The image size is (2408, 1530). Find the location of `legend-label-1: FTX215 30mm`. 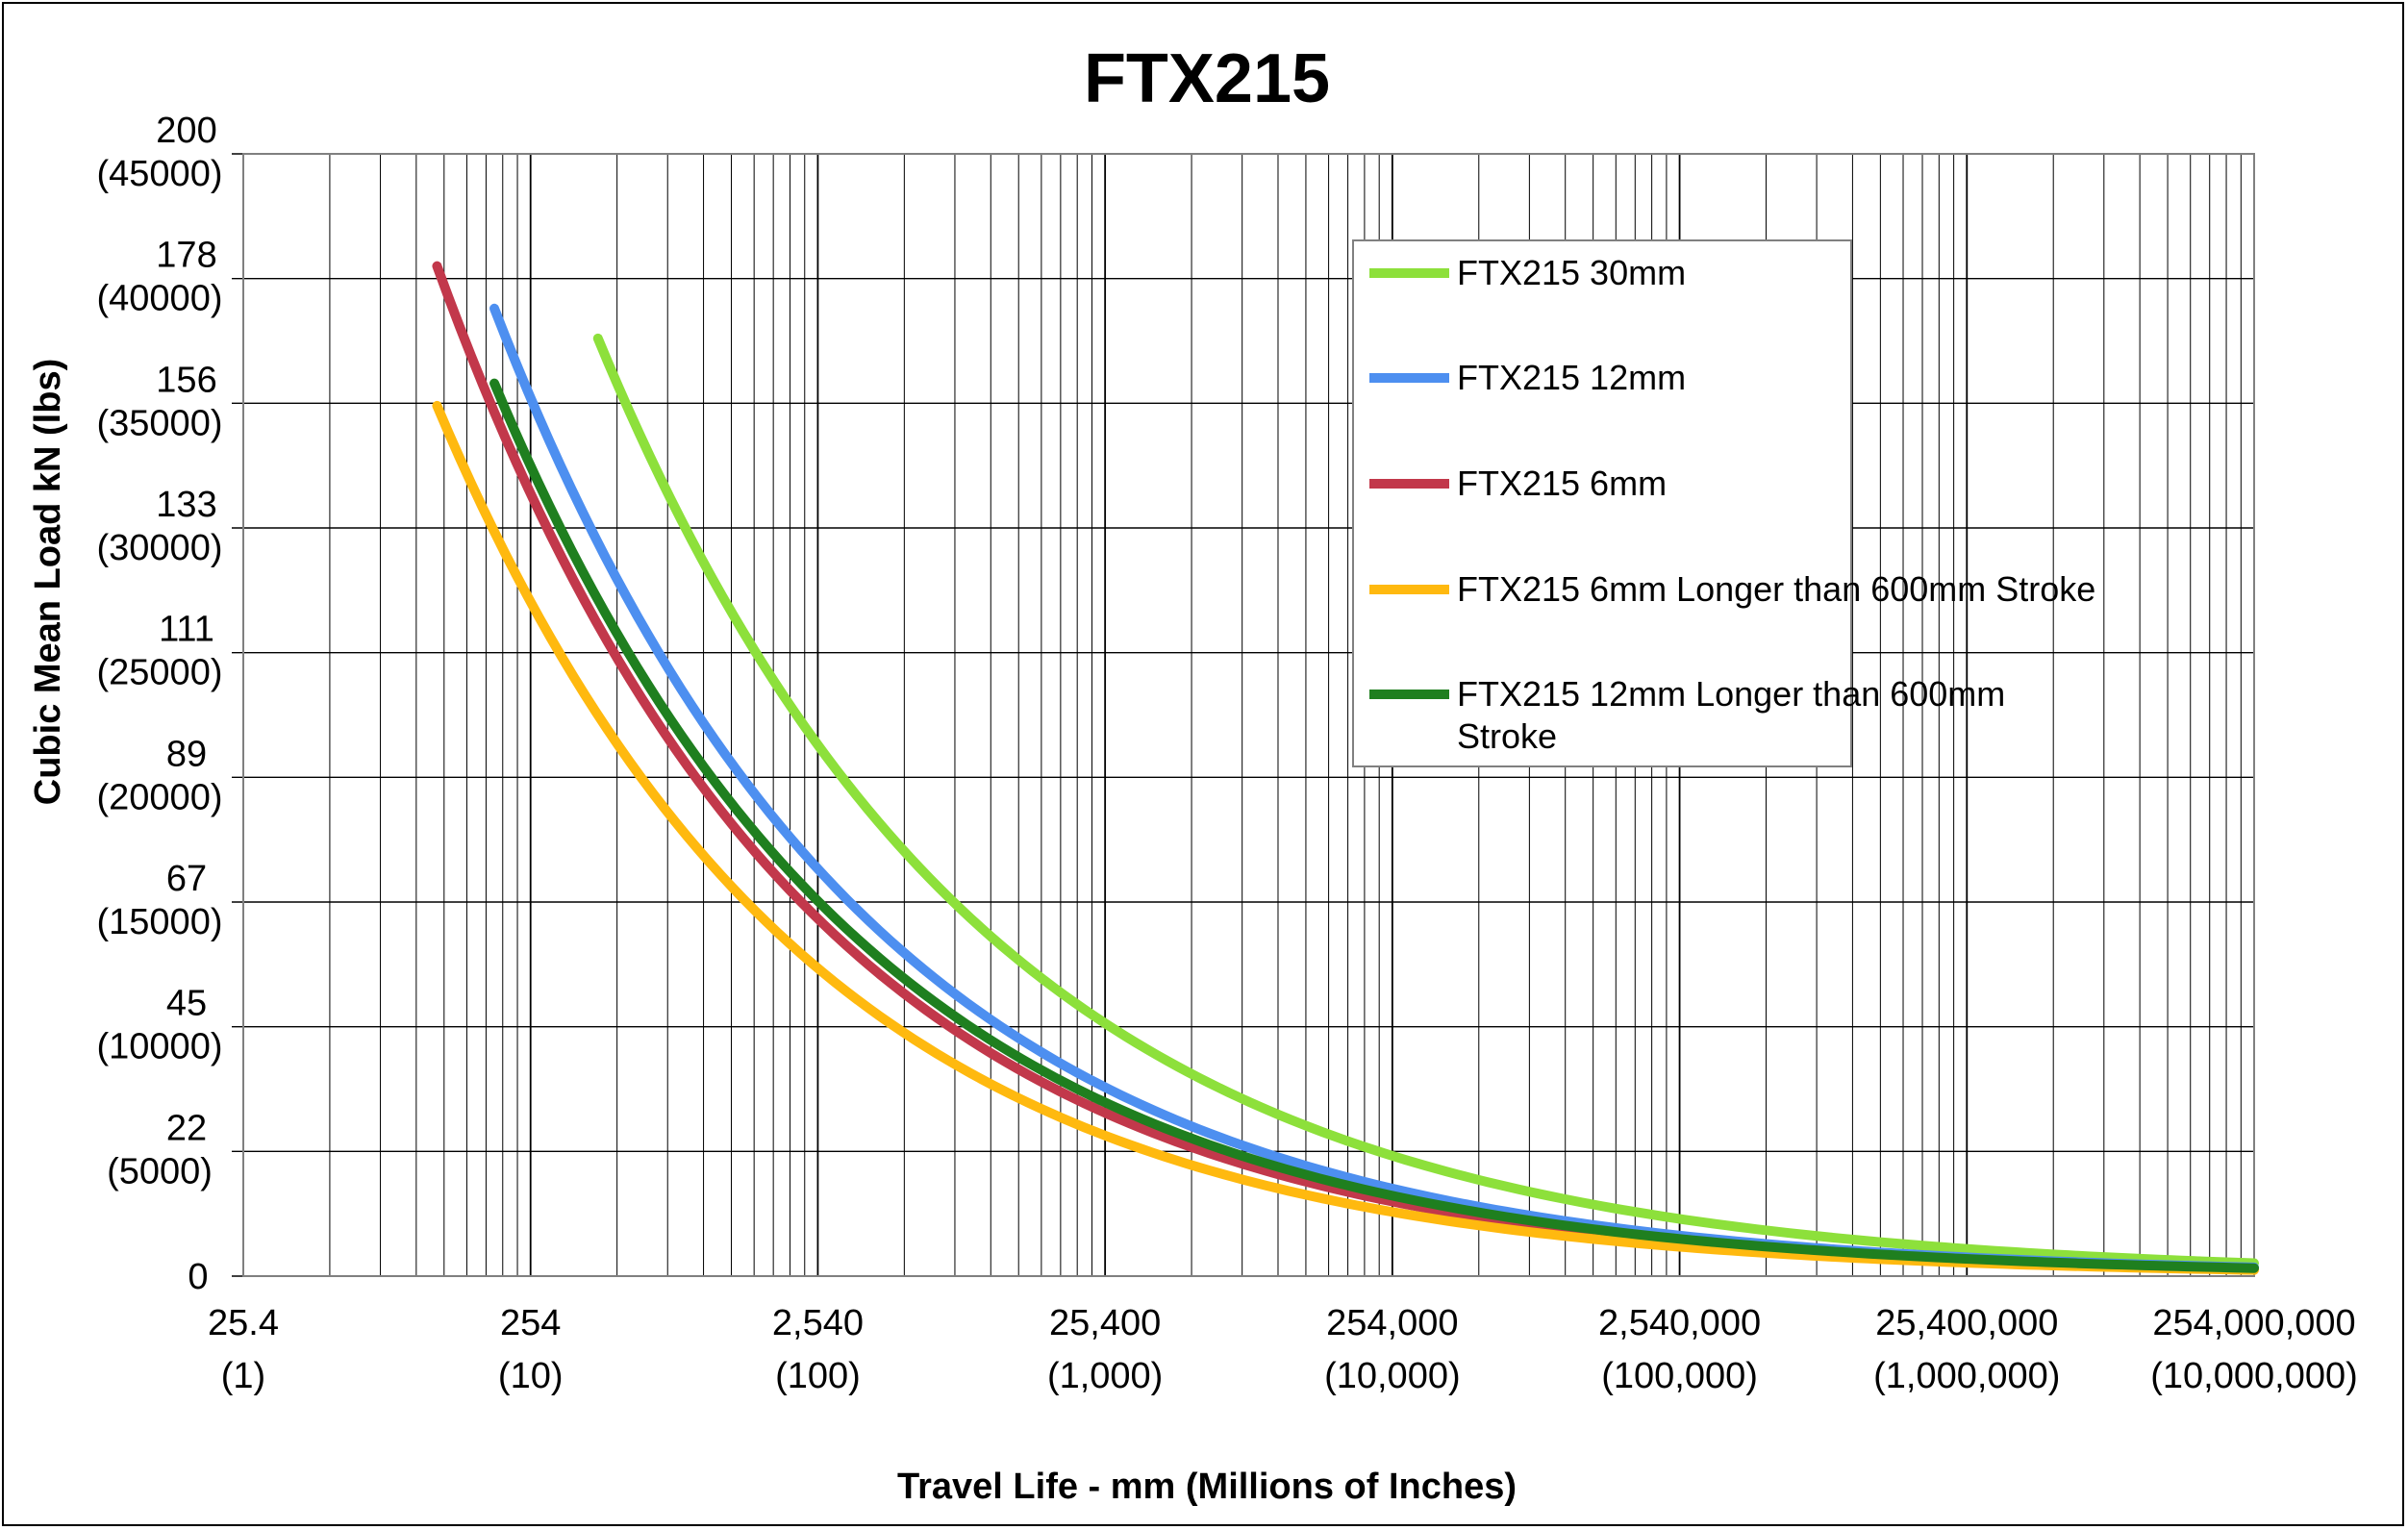

legend-label-1: FTX215 30mm is located at coordinates (1571, 273).